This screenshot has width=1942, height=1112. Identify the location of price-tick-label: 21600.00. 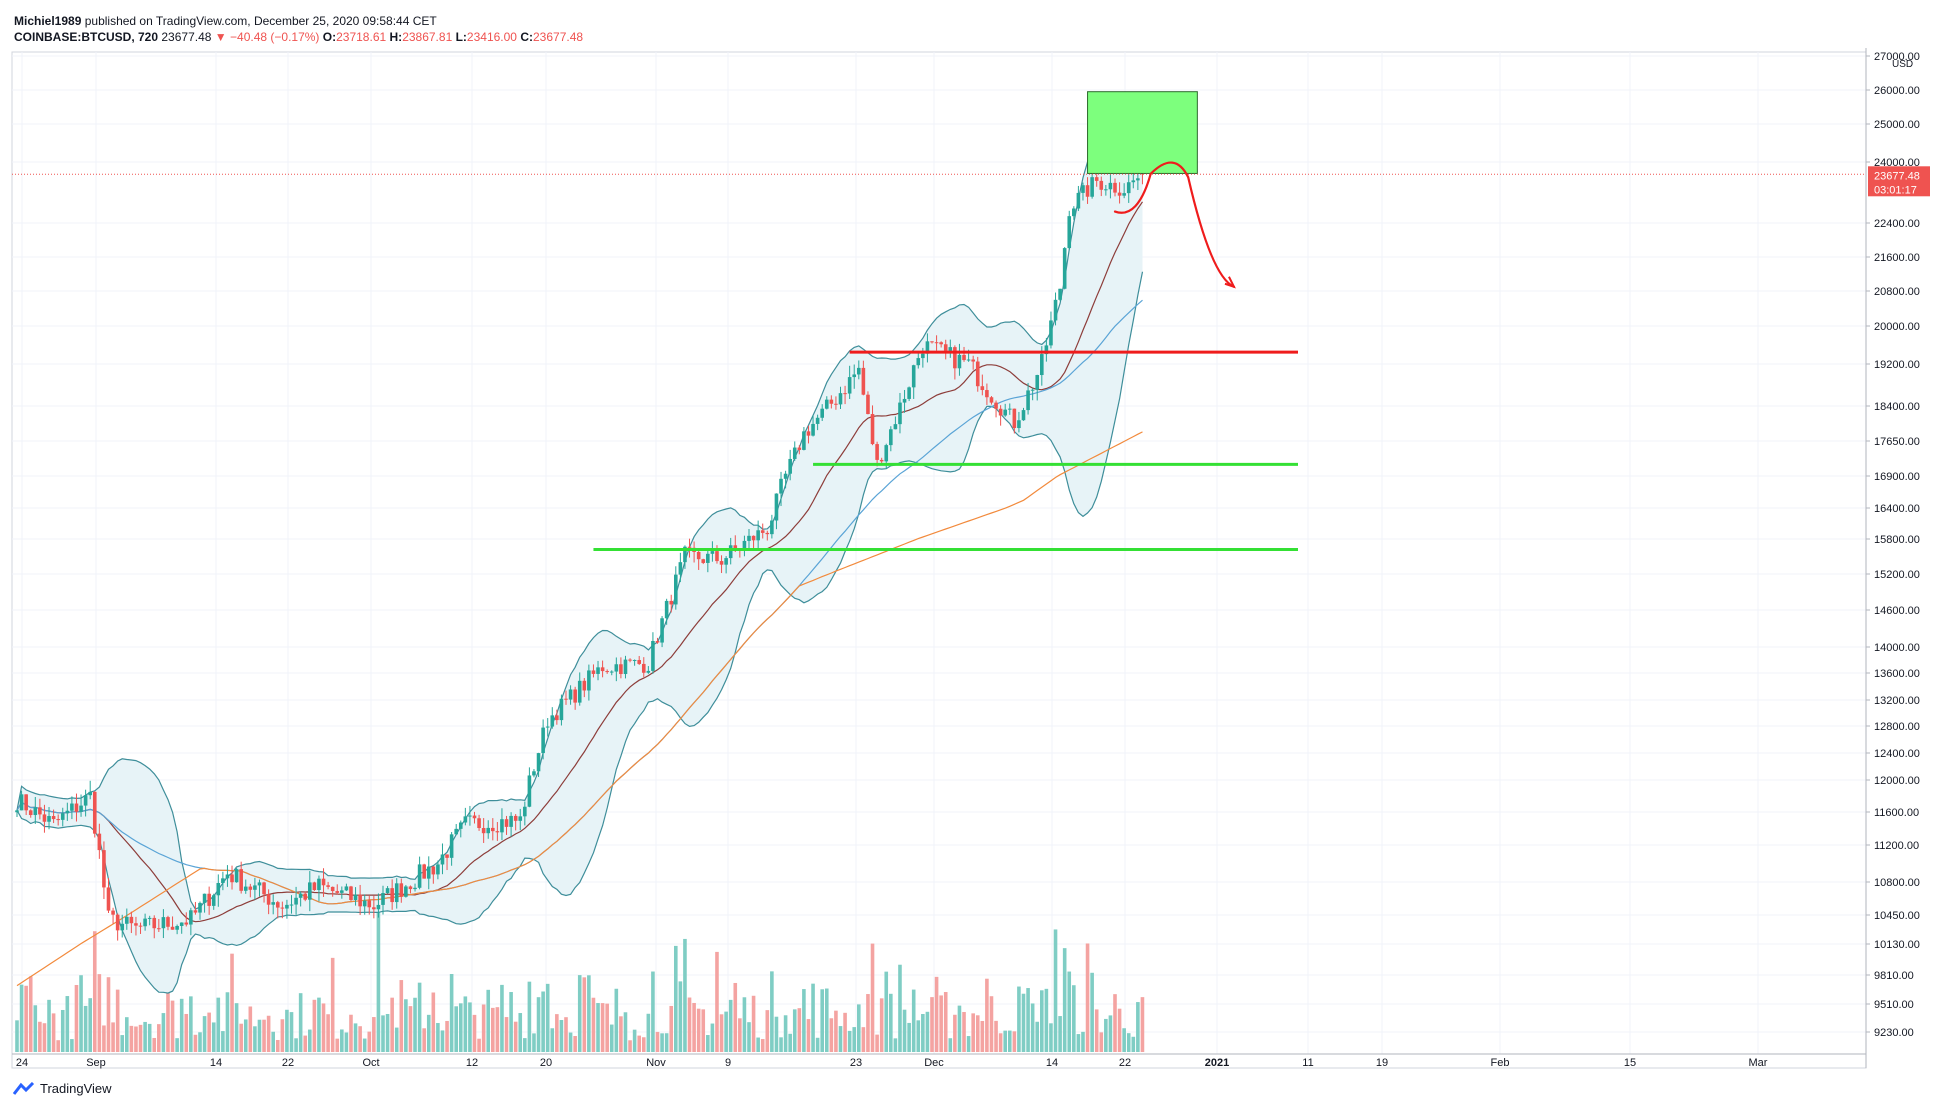
(1897, 258).